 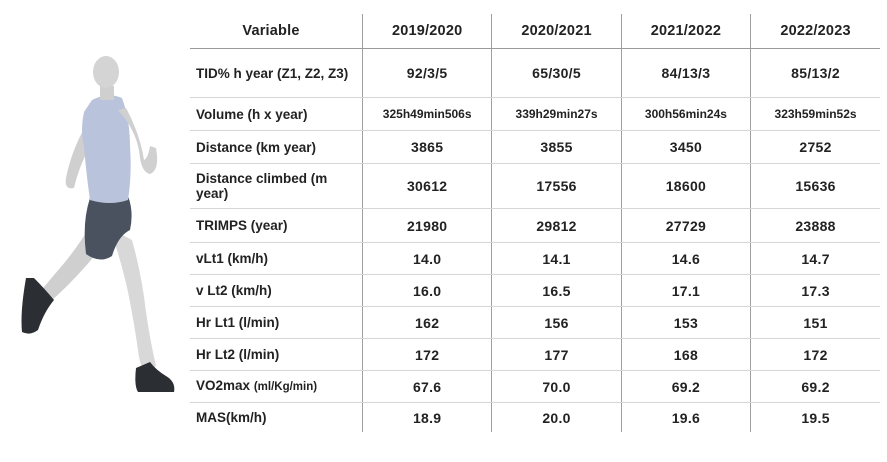 What do you see at coordinates (815, 114) in the screenshot?
I see `cell-value: 323h59min52s` at bounding box center [815, 114].